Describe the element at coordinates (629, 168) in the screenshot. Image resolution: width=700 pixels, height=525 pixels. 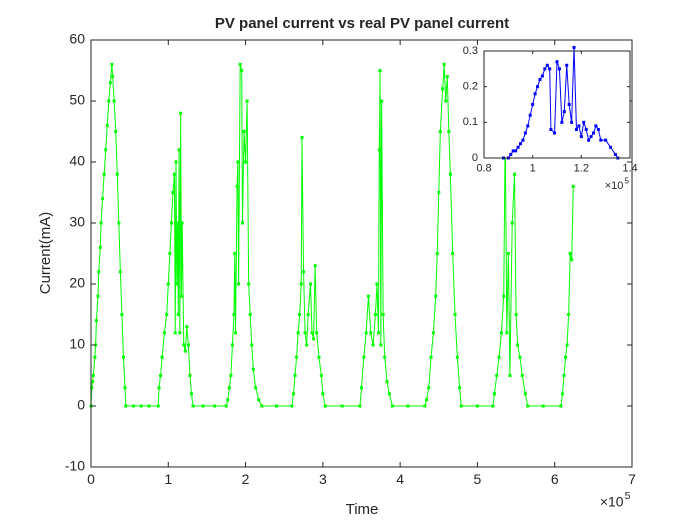
I see `x-tick-label: 1.4` at that location.